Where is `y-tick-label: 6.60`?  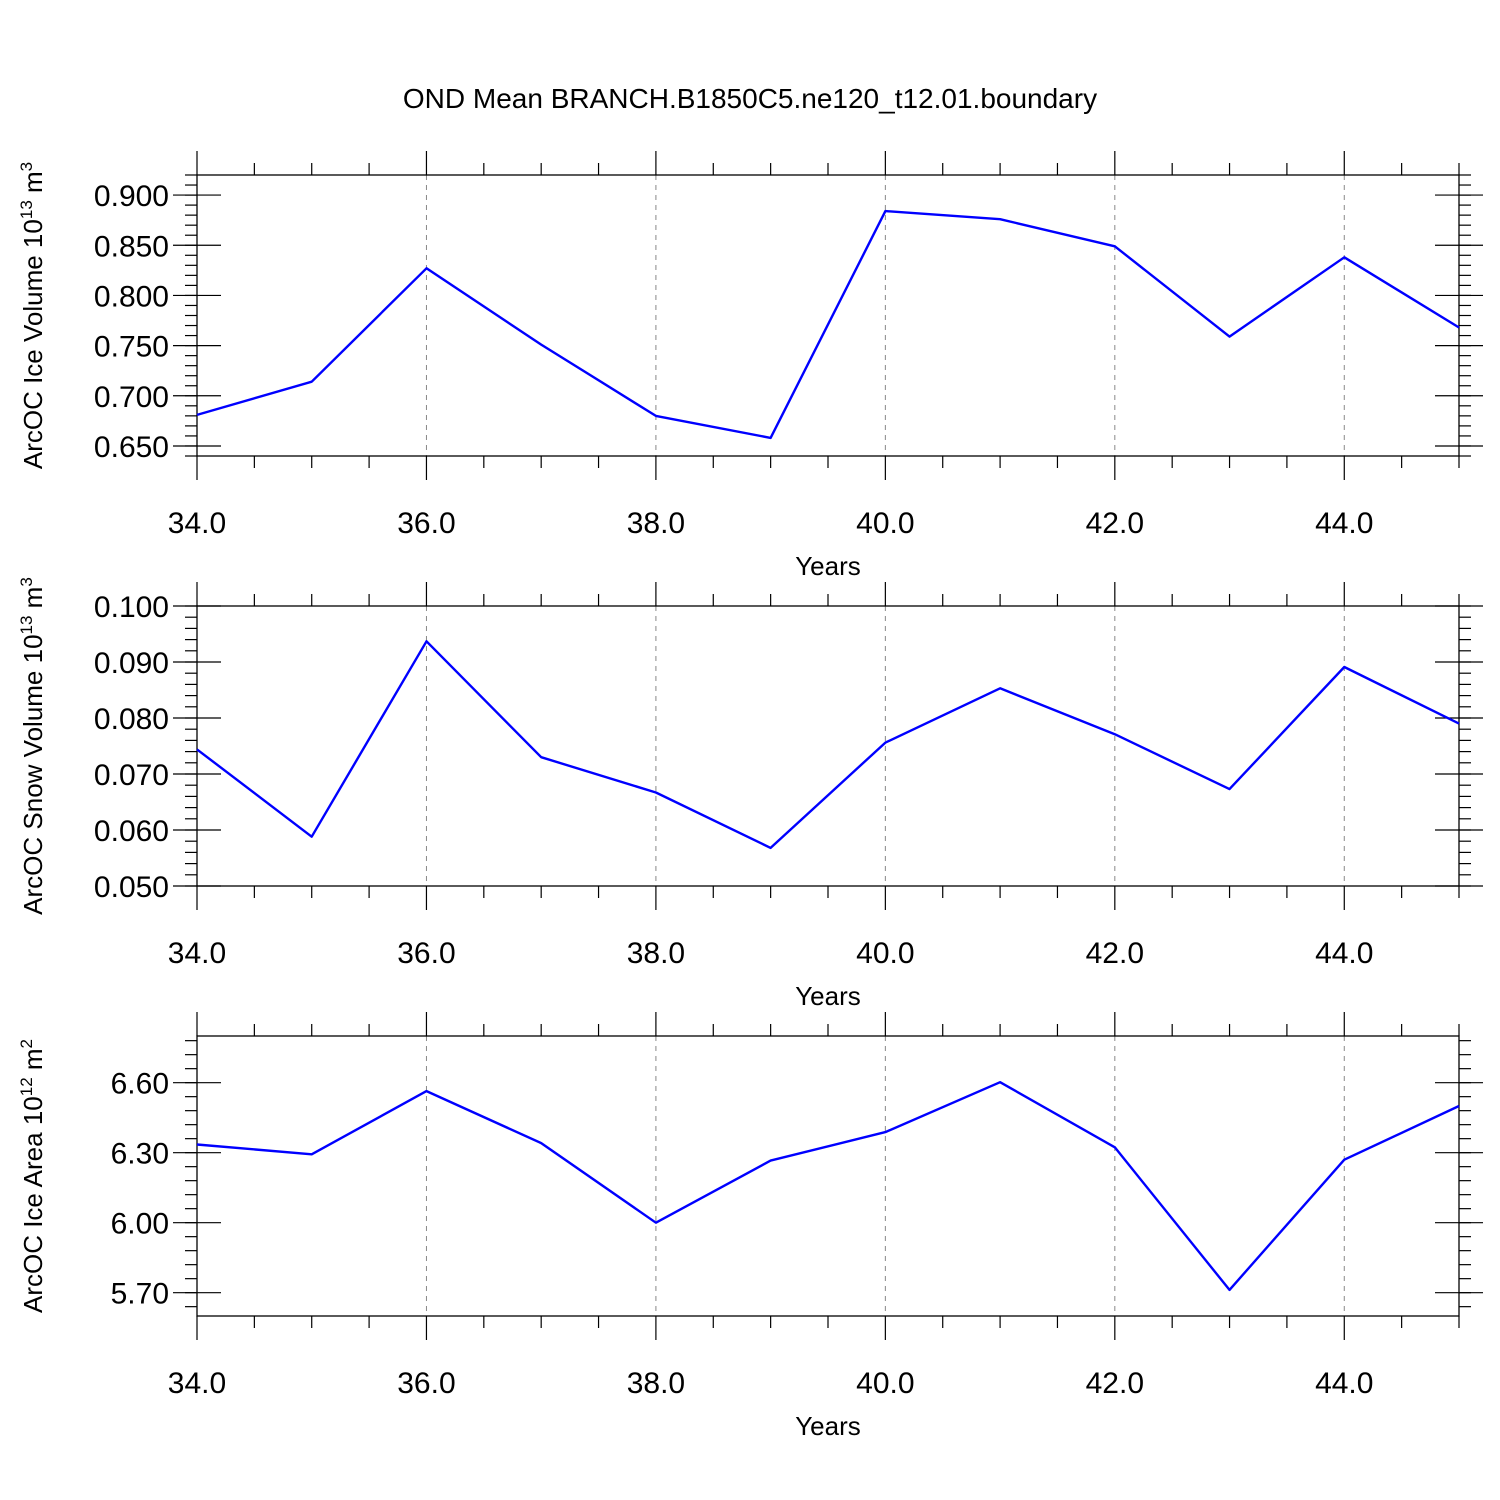
y-tick-label: 6.60 is located at coordinates (140, 1084).